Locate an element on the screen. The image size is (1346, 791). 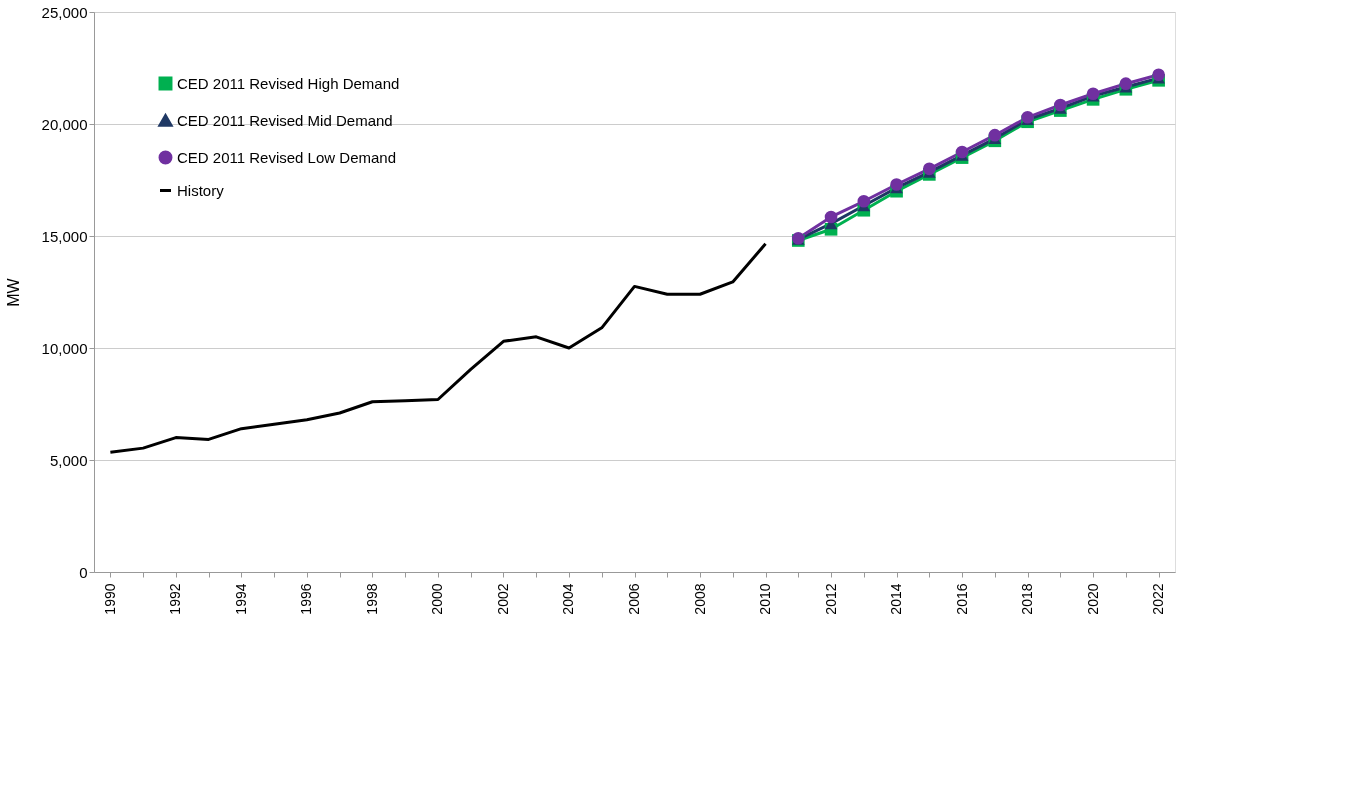
legend-label: History is located at coordinates (201, 190).